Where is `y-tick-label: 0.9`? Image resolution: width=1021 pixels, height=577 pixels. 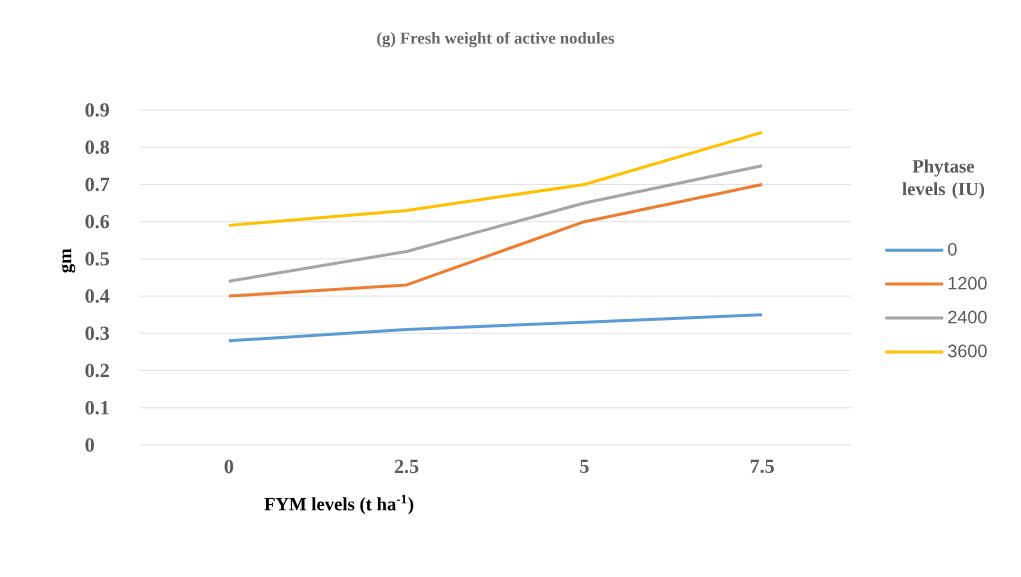
y-tick-label: 0.9 is located at coordinates (97, 110).